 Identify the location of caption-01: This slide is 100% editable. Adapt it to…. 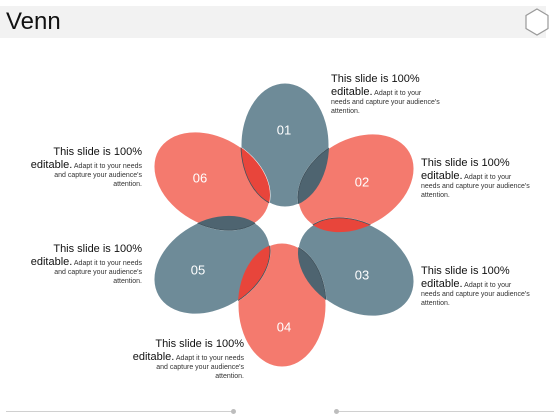
(386, 94).